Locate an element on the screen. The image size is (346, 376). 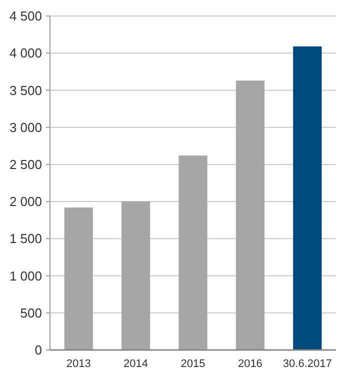
y-tick-label: 2 500 is located at coordinates (25, 164).